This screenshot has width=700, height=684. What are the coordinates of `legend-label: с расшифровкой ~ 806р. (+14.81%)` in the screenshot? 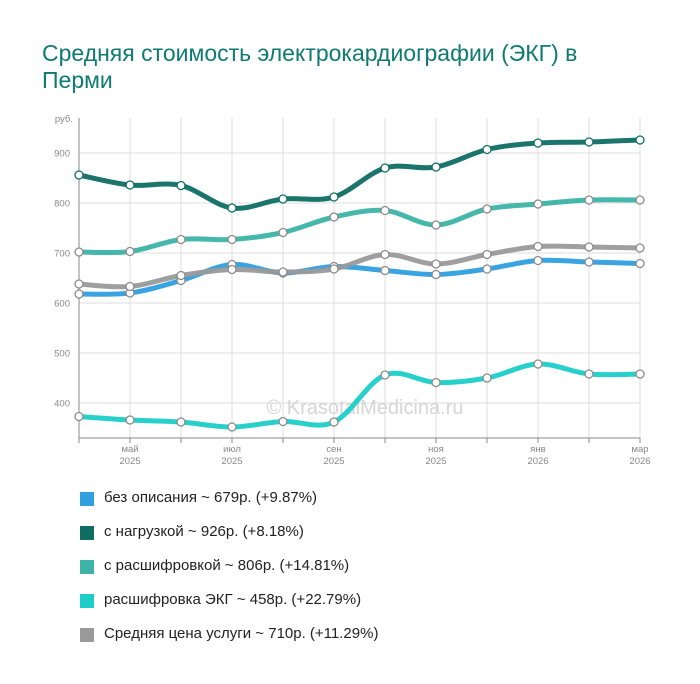 It's located at (227, 565).